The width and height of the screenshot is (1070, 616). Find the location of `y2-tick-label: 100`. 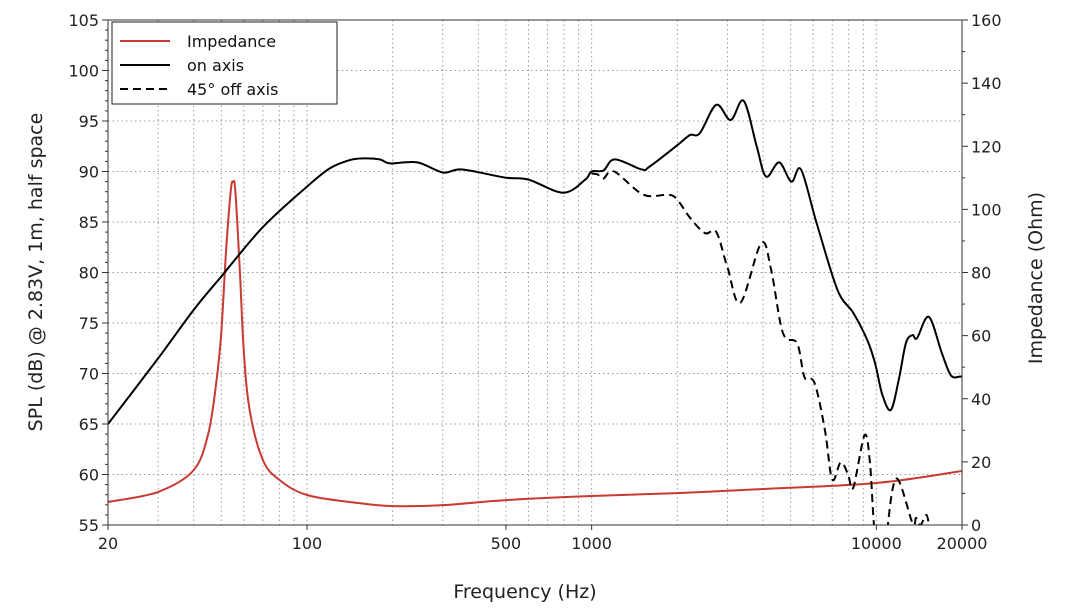

y2-tick-label: 100 is located at coordinates (986, 209).